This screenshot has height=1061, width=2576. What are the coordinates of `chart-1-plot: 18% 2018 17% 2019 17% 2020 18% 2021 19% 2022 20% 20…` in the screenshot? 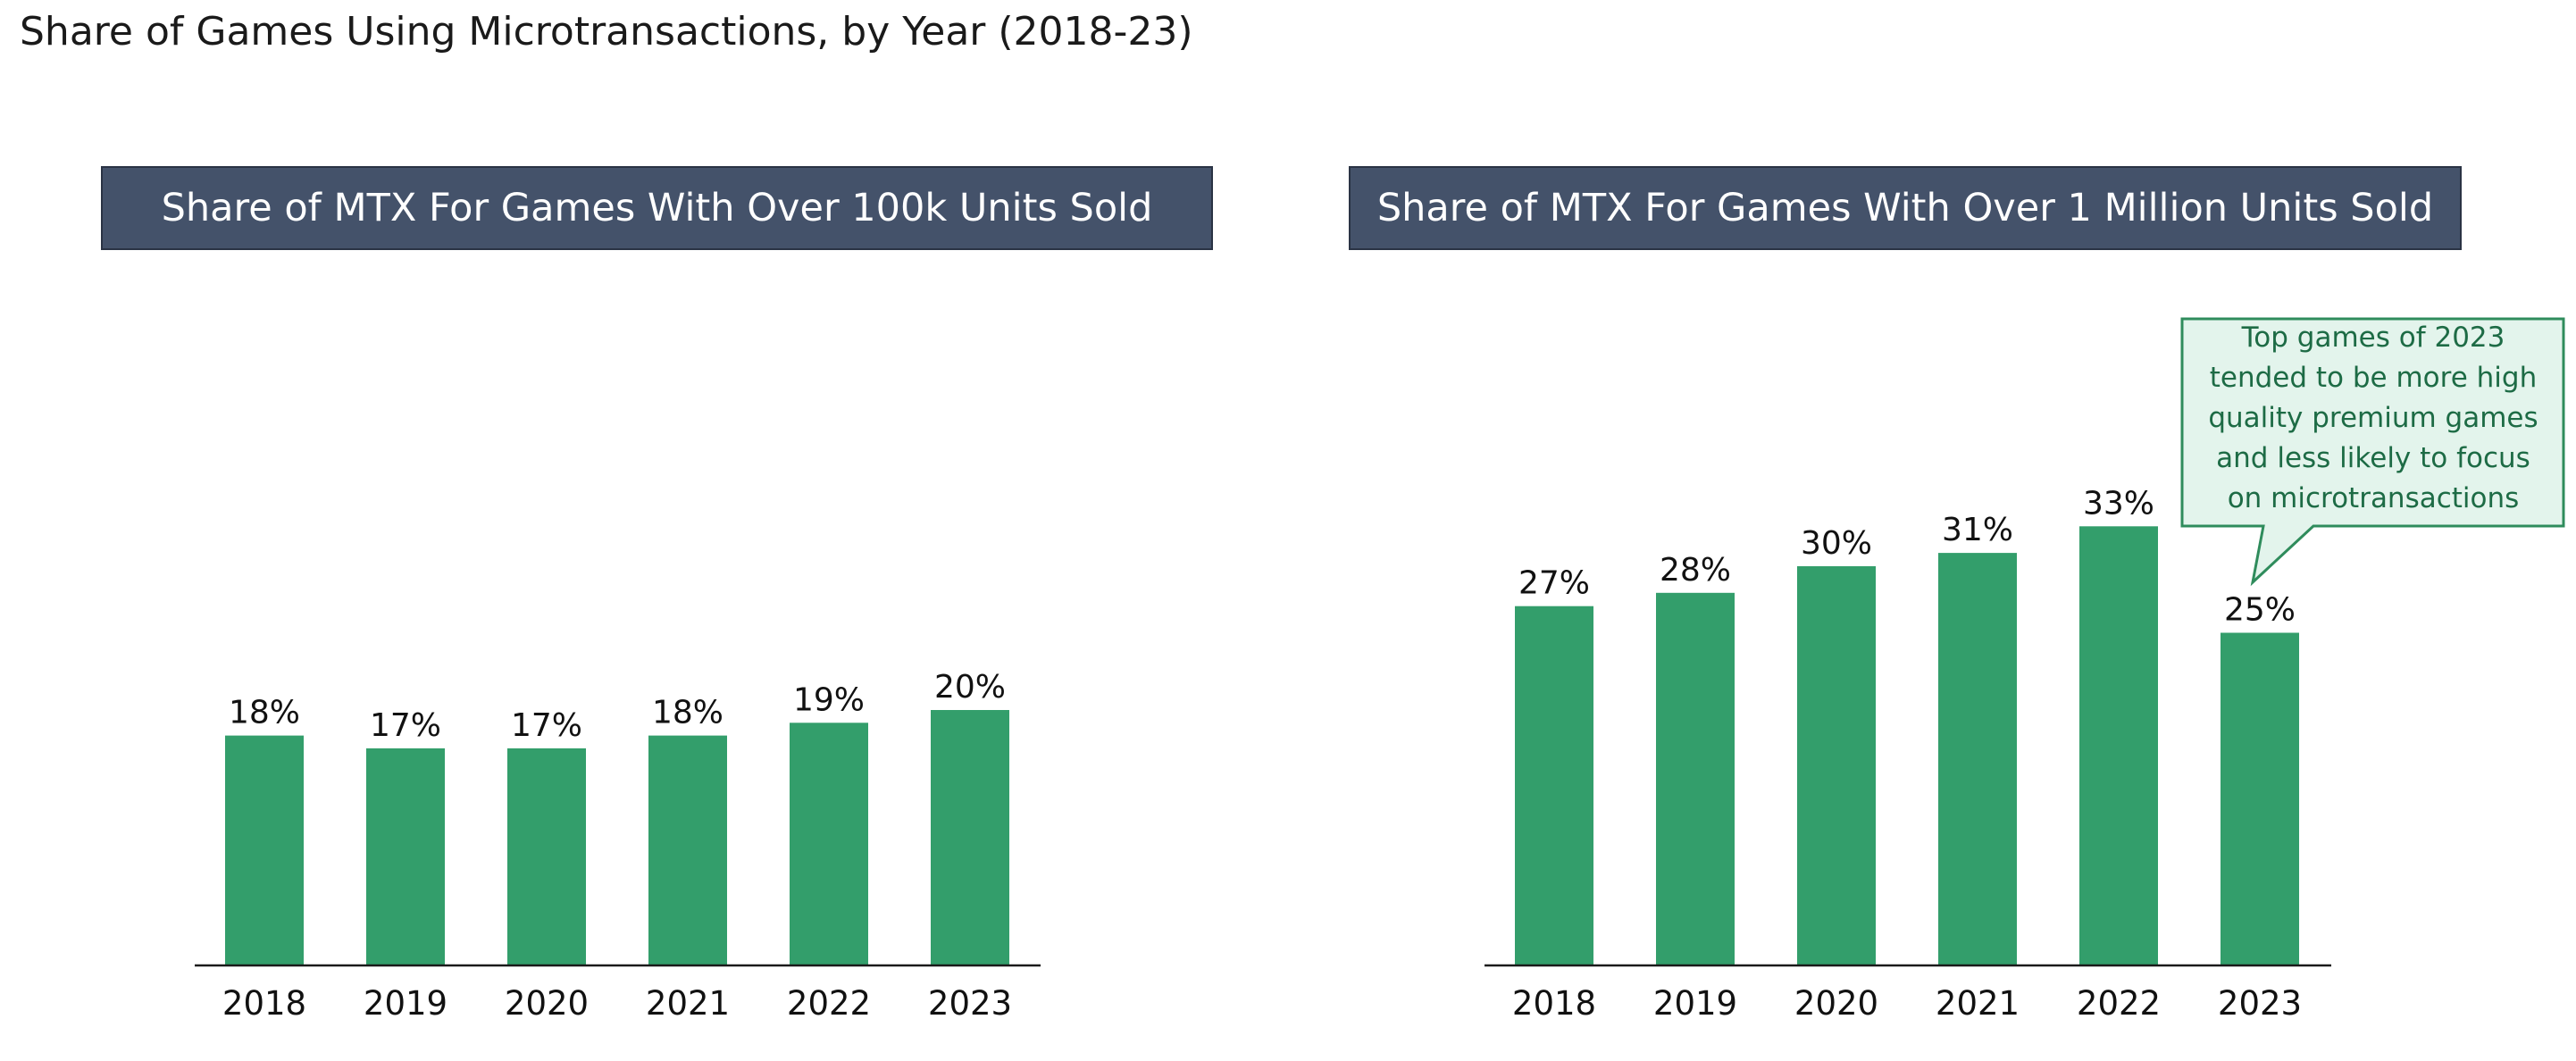 It's located at (618, 846).